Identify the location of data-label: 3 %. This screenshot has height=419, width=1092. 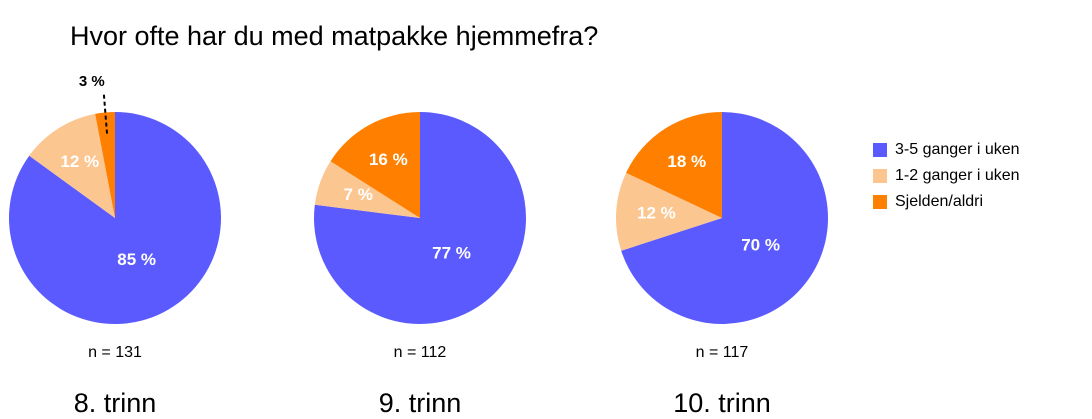
(92, 81).